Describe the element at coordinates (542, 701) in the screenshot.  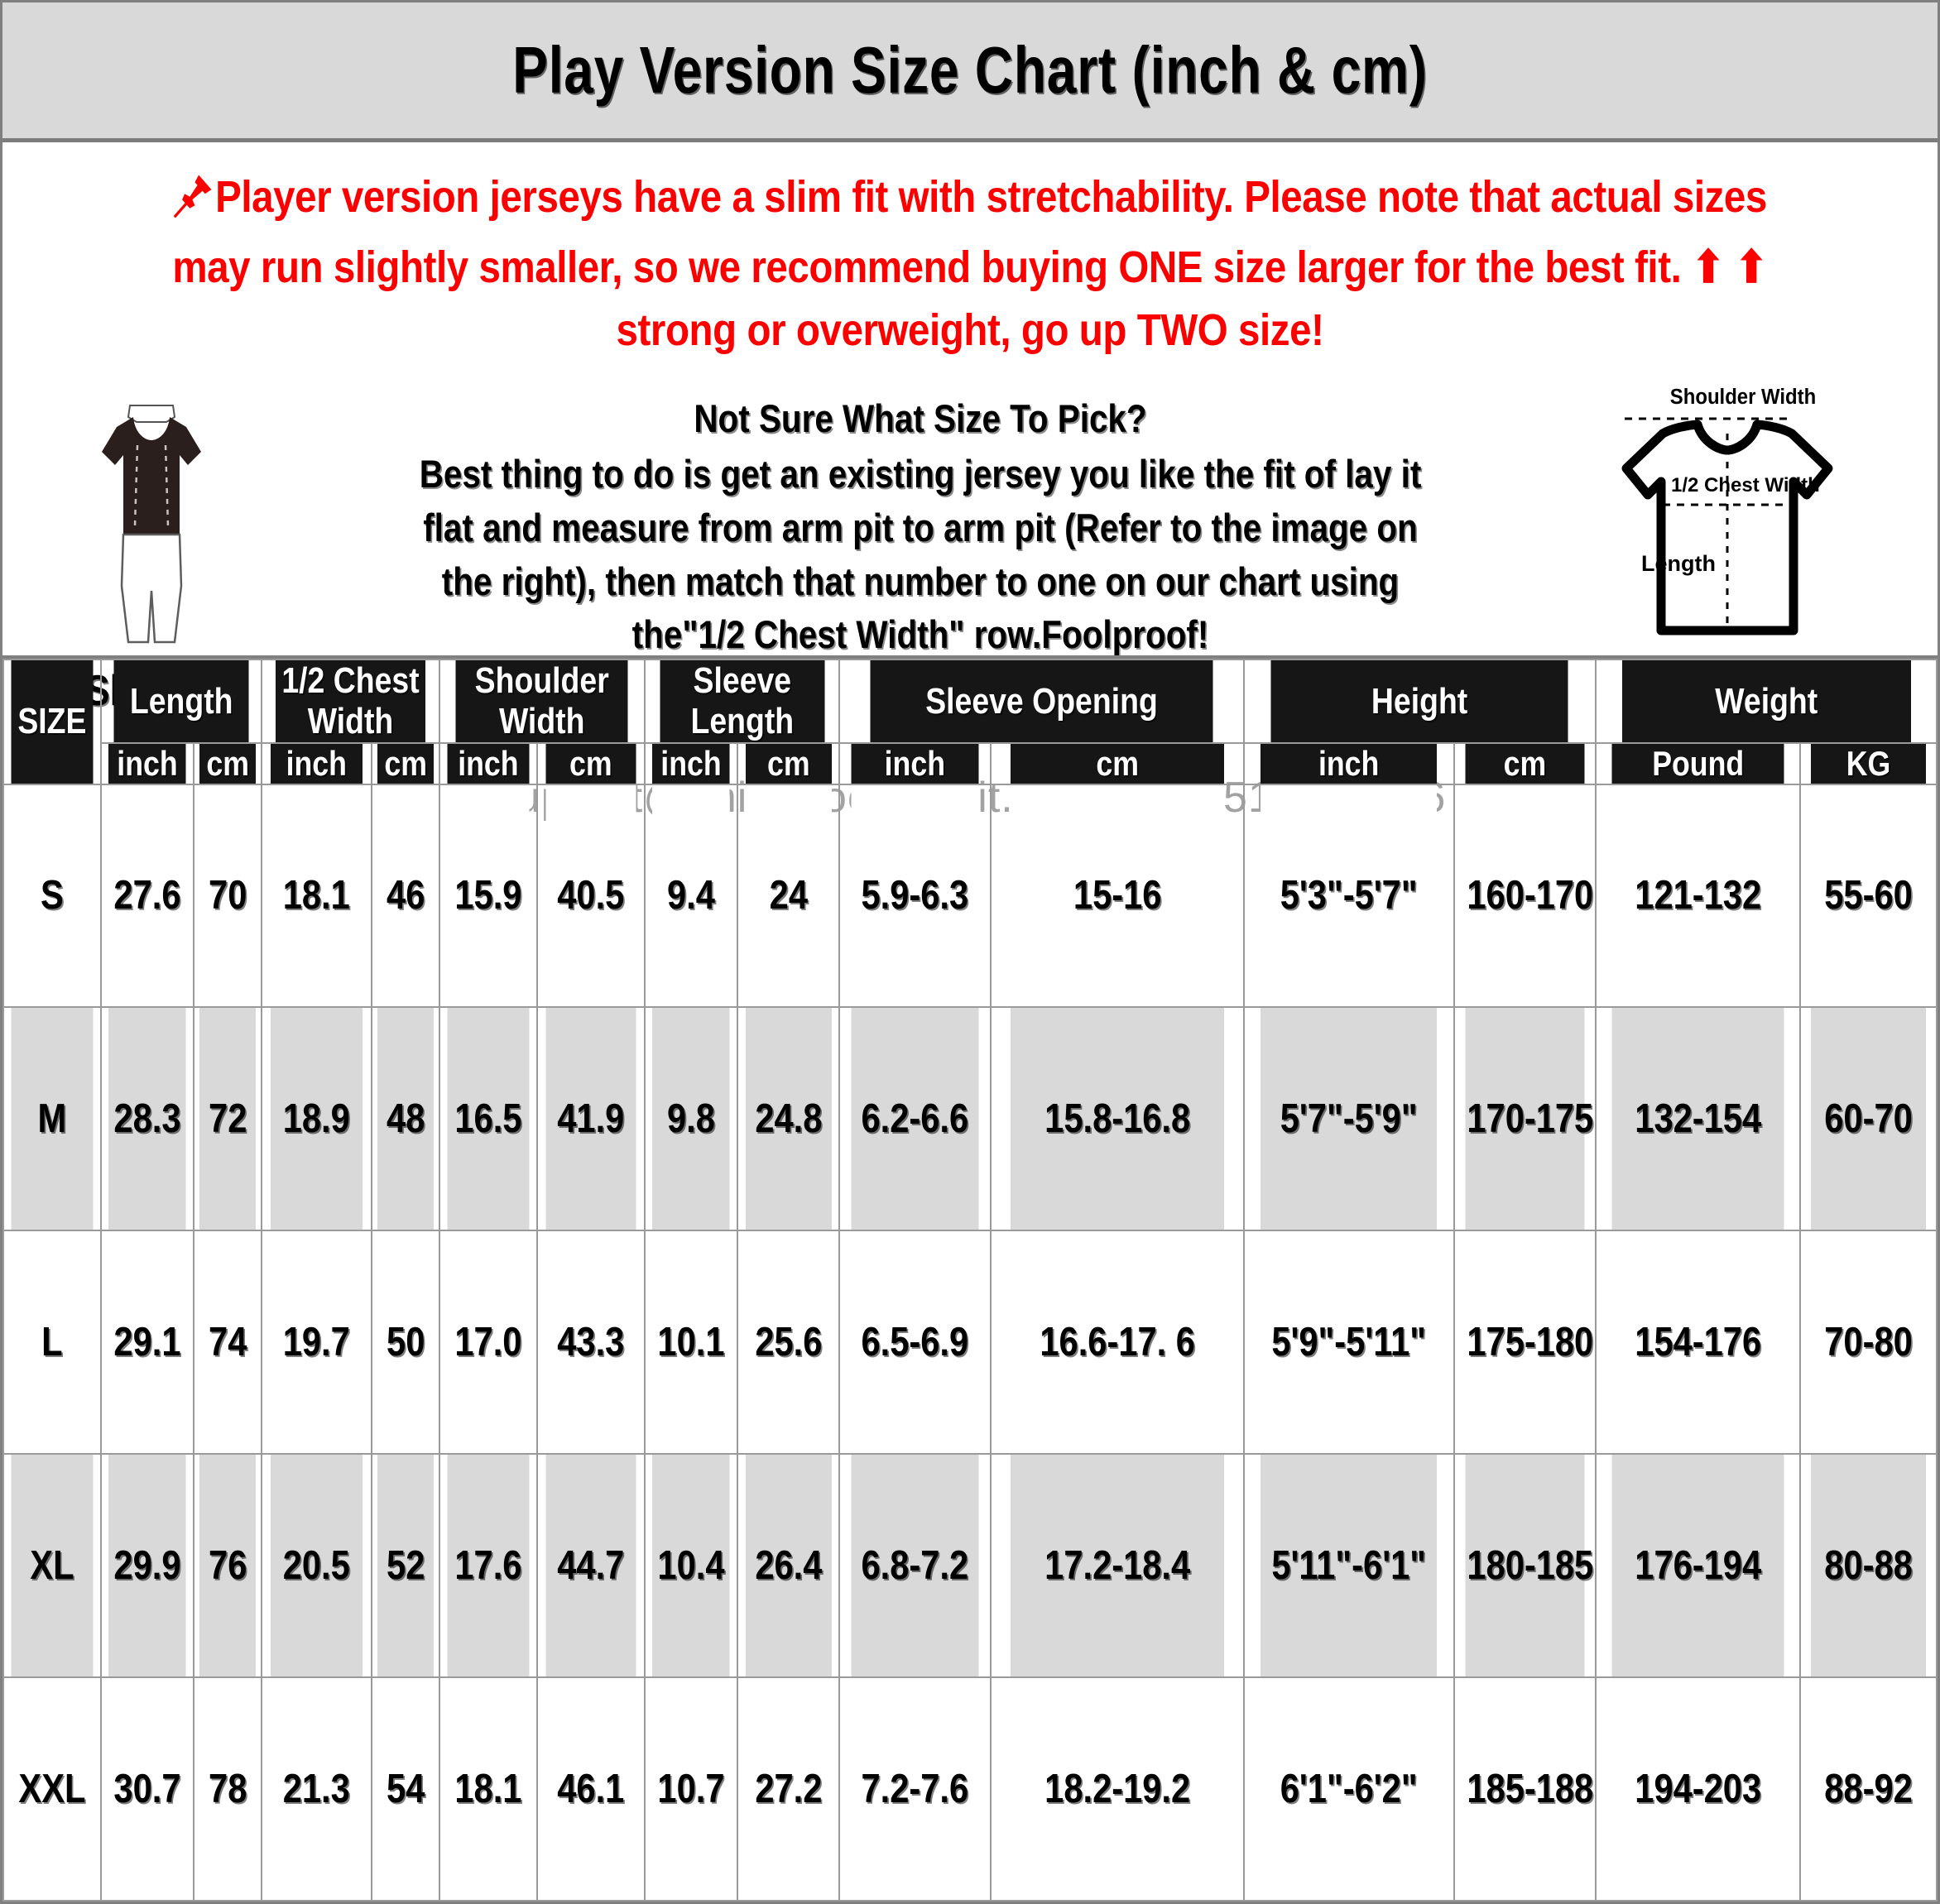
I see `header-group-shoulder-width: Shoulder Width` at that location.